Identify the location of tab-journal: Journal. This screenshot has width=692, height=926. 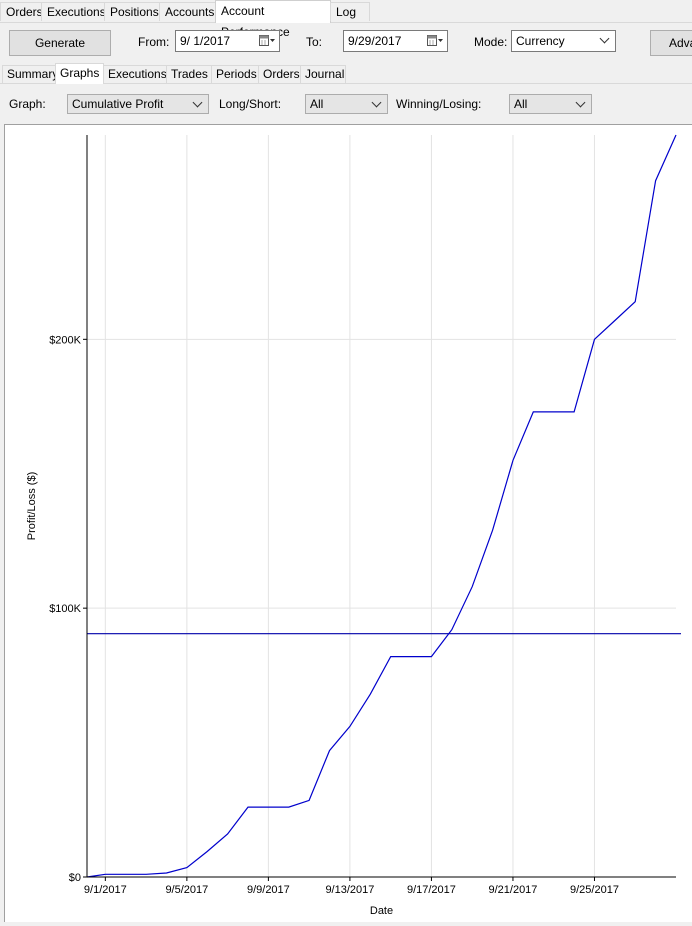
(323, 74).